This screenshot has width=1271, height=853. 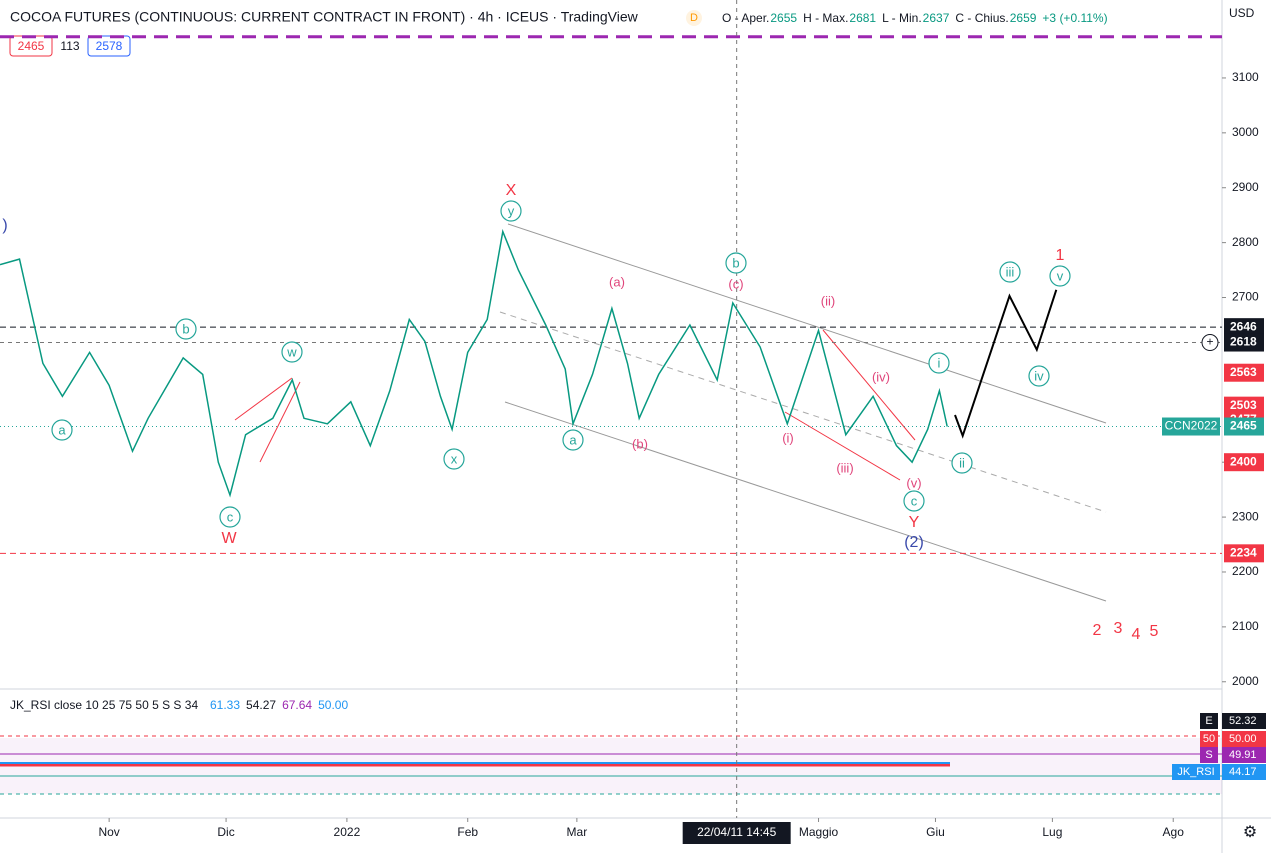 I want to click on wave-label: iii, so click(x=1010, y=271).